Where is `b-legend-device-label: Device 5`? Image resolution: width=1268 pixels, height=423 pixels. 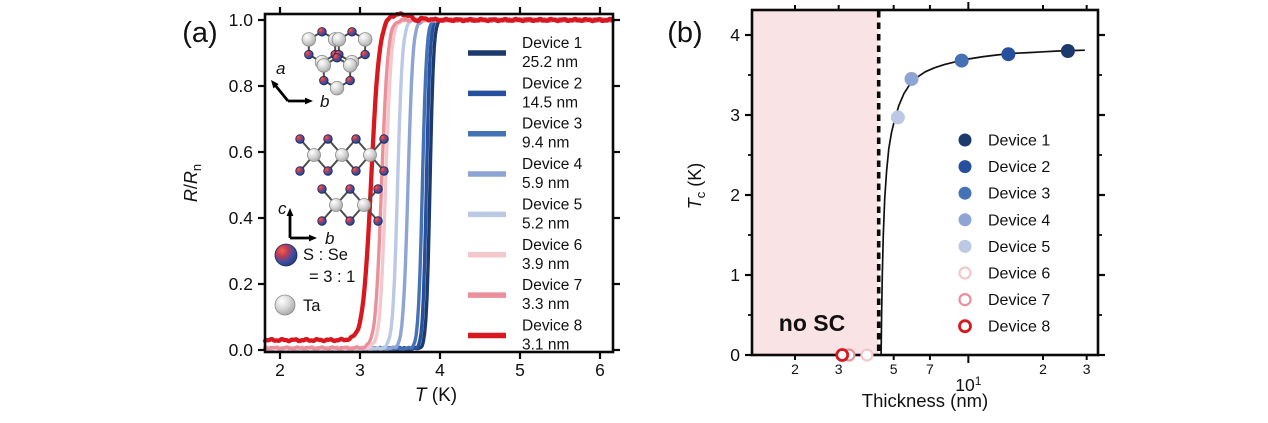
b-legend-device-label: Device 5 is located at coordinates (1019, 247).